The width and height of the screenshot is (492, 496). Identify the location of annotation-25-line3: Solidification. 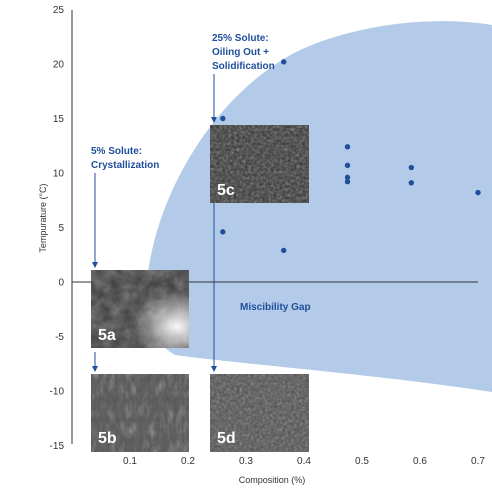
(243, 66).